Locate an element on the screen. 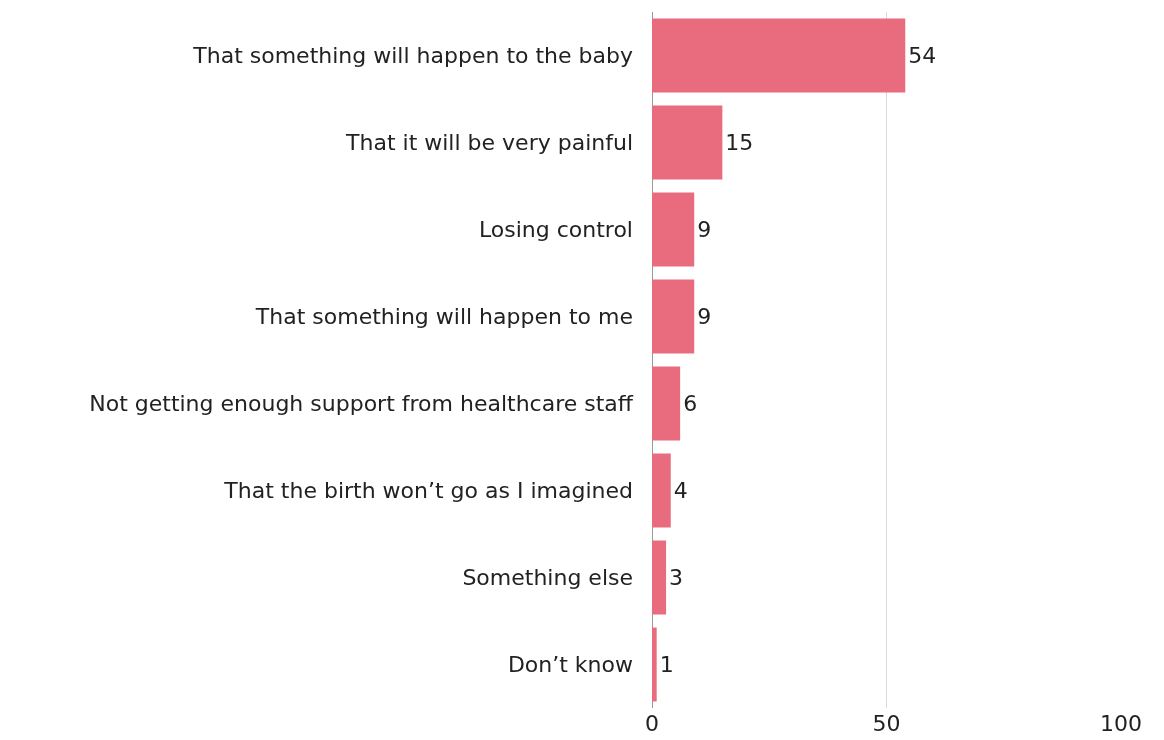 Image resolution: width=1164 pixels, height=740 pixels. x-tick-label: 100 is located at coordinates (1121, 723).